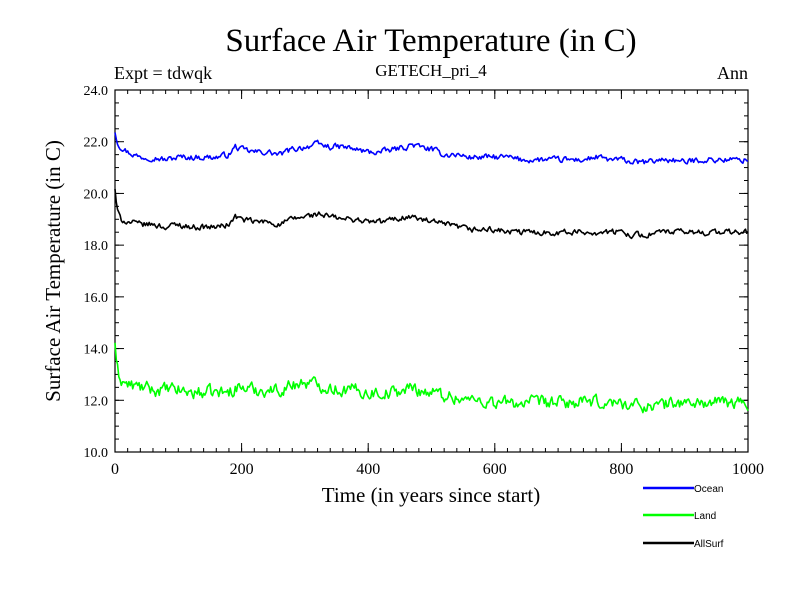 Image resolution: width=800 pixels, height=600 pixels. Describe the element at coordinates (96, 246) in the screenshot. I see `y-tick-label: 18.0` at that location.